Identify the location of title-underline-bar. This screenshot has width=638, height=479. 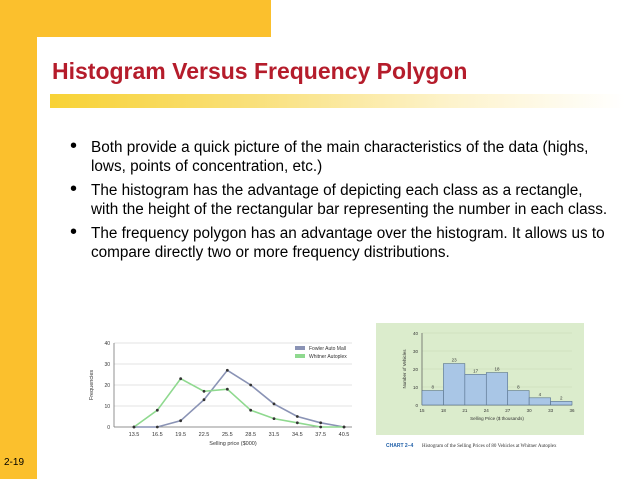
(337, 101).